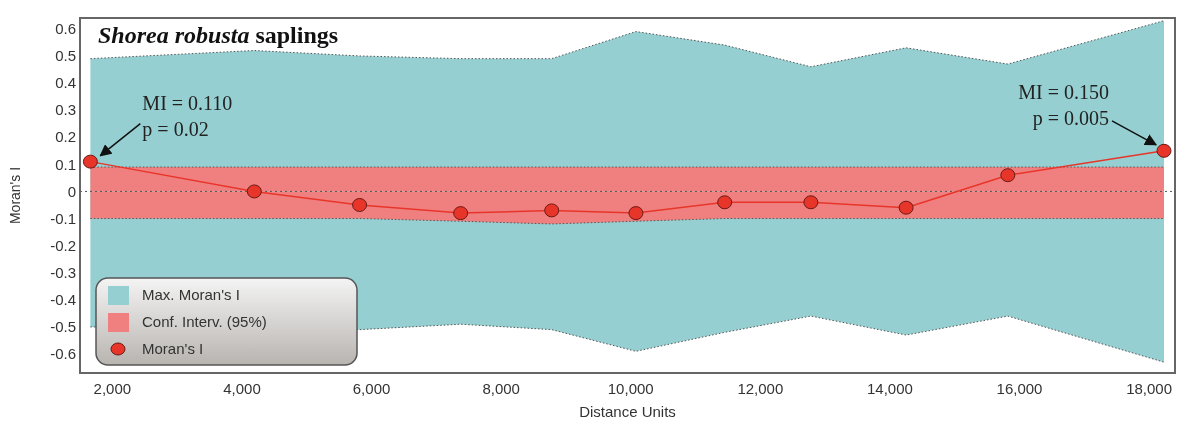  Describe the element at coordinates (204, 322) in the screenshot. I see `legend-label: Conf. Interv. (95%)` at that location.